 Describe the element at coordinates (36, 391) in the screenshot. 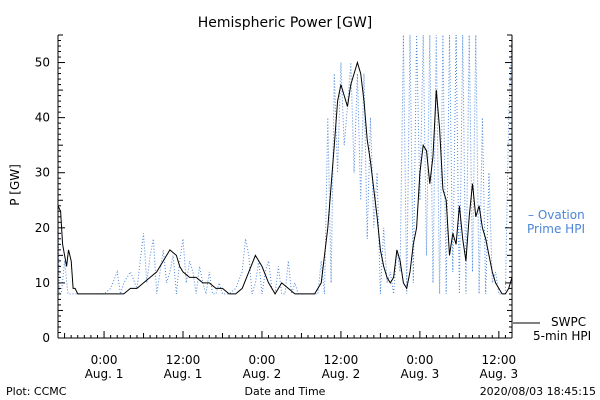

I see `plot-credit: Plot: CCMC` at that location.